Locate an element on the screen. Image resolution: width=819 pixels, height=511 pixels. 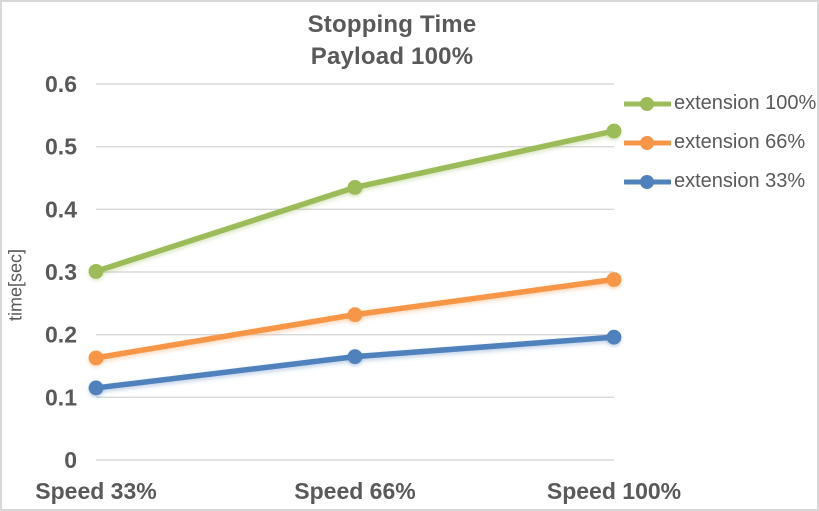
y-tick-label: 0.2 is located at coordinates (61, 335).